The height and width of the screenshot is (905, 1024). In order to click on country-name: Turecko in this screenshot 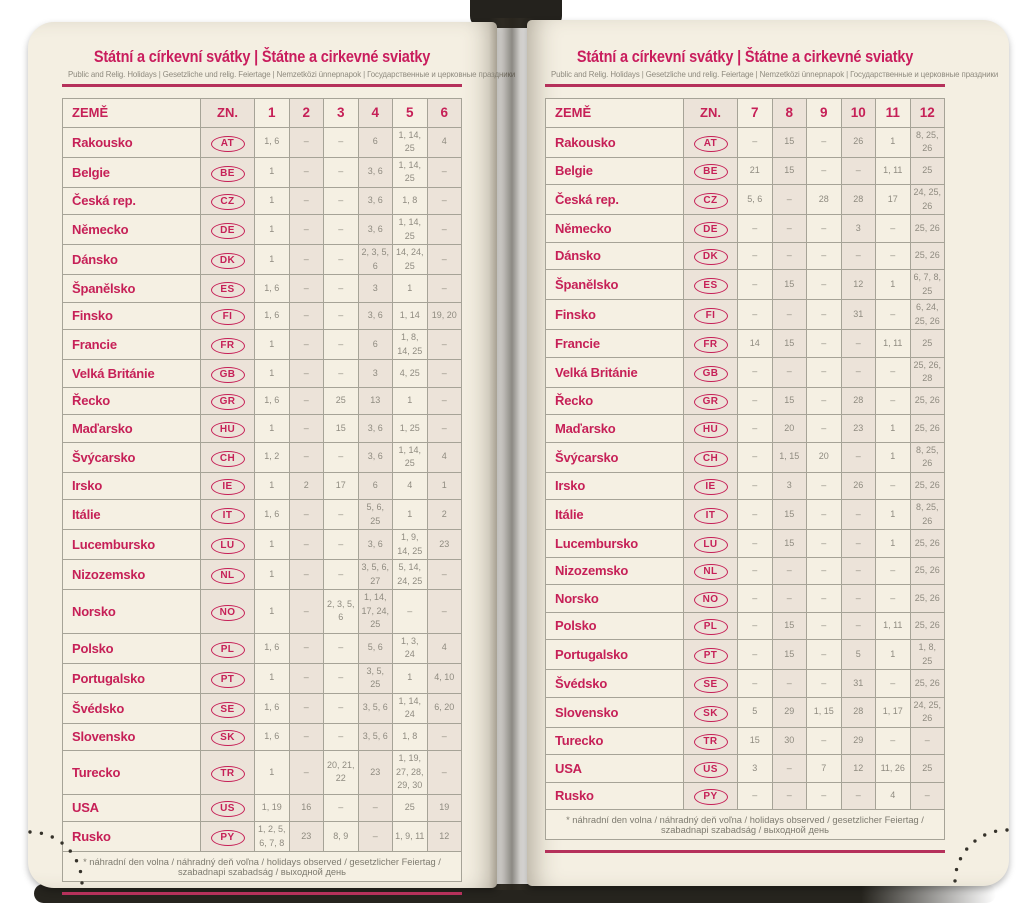, I will do `click(614, 740)`.